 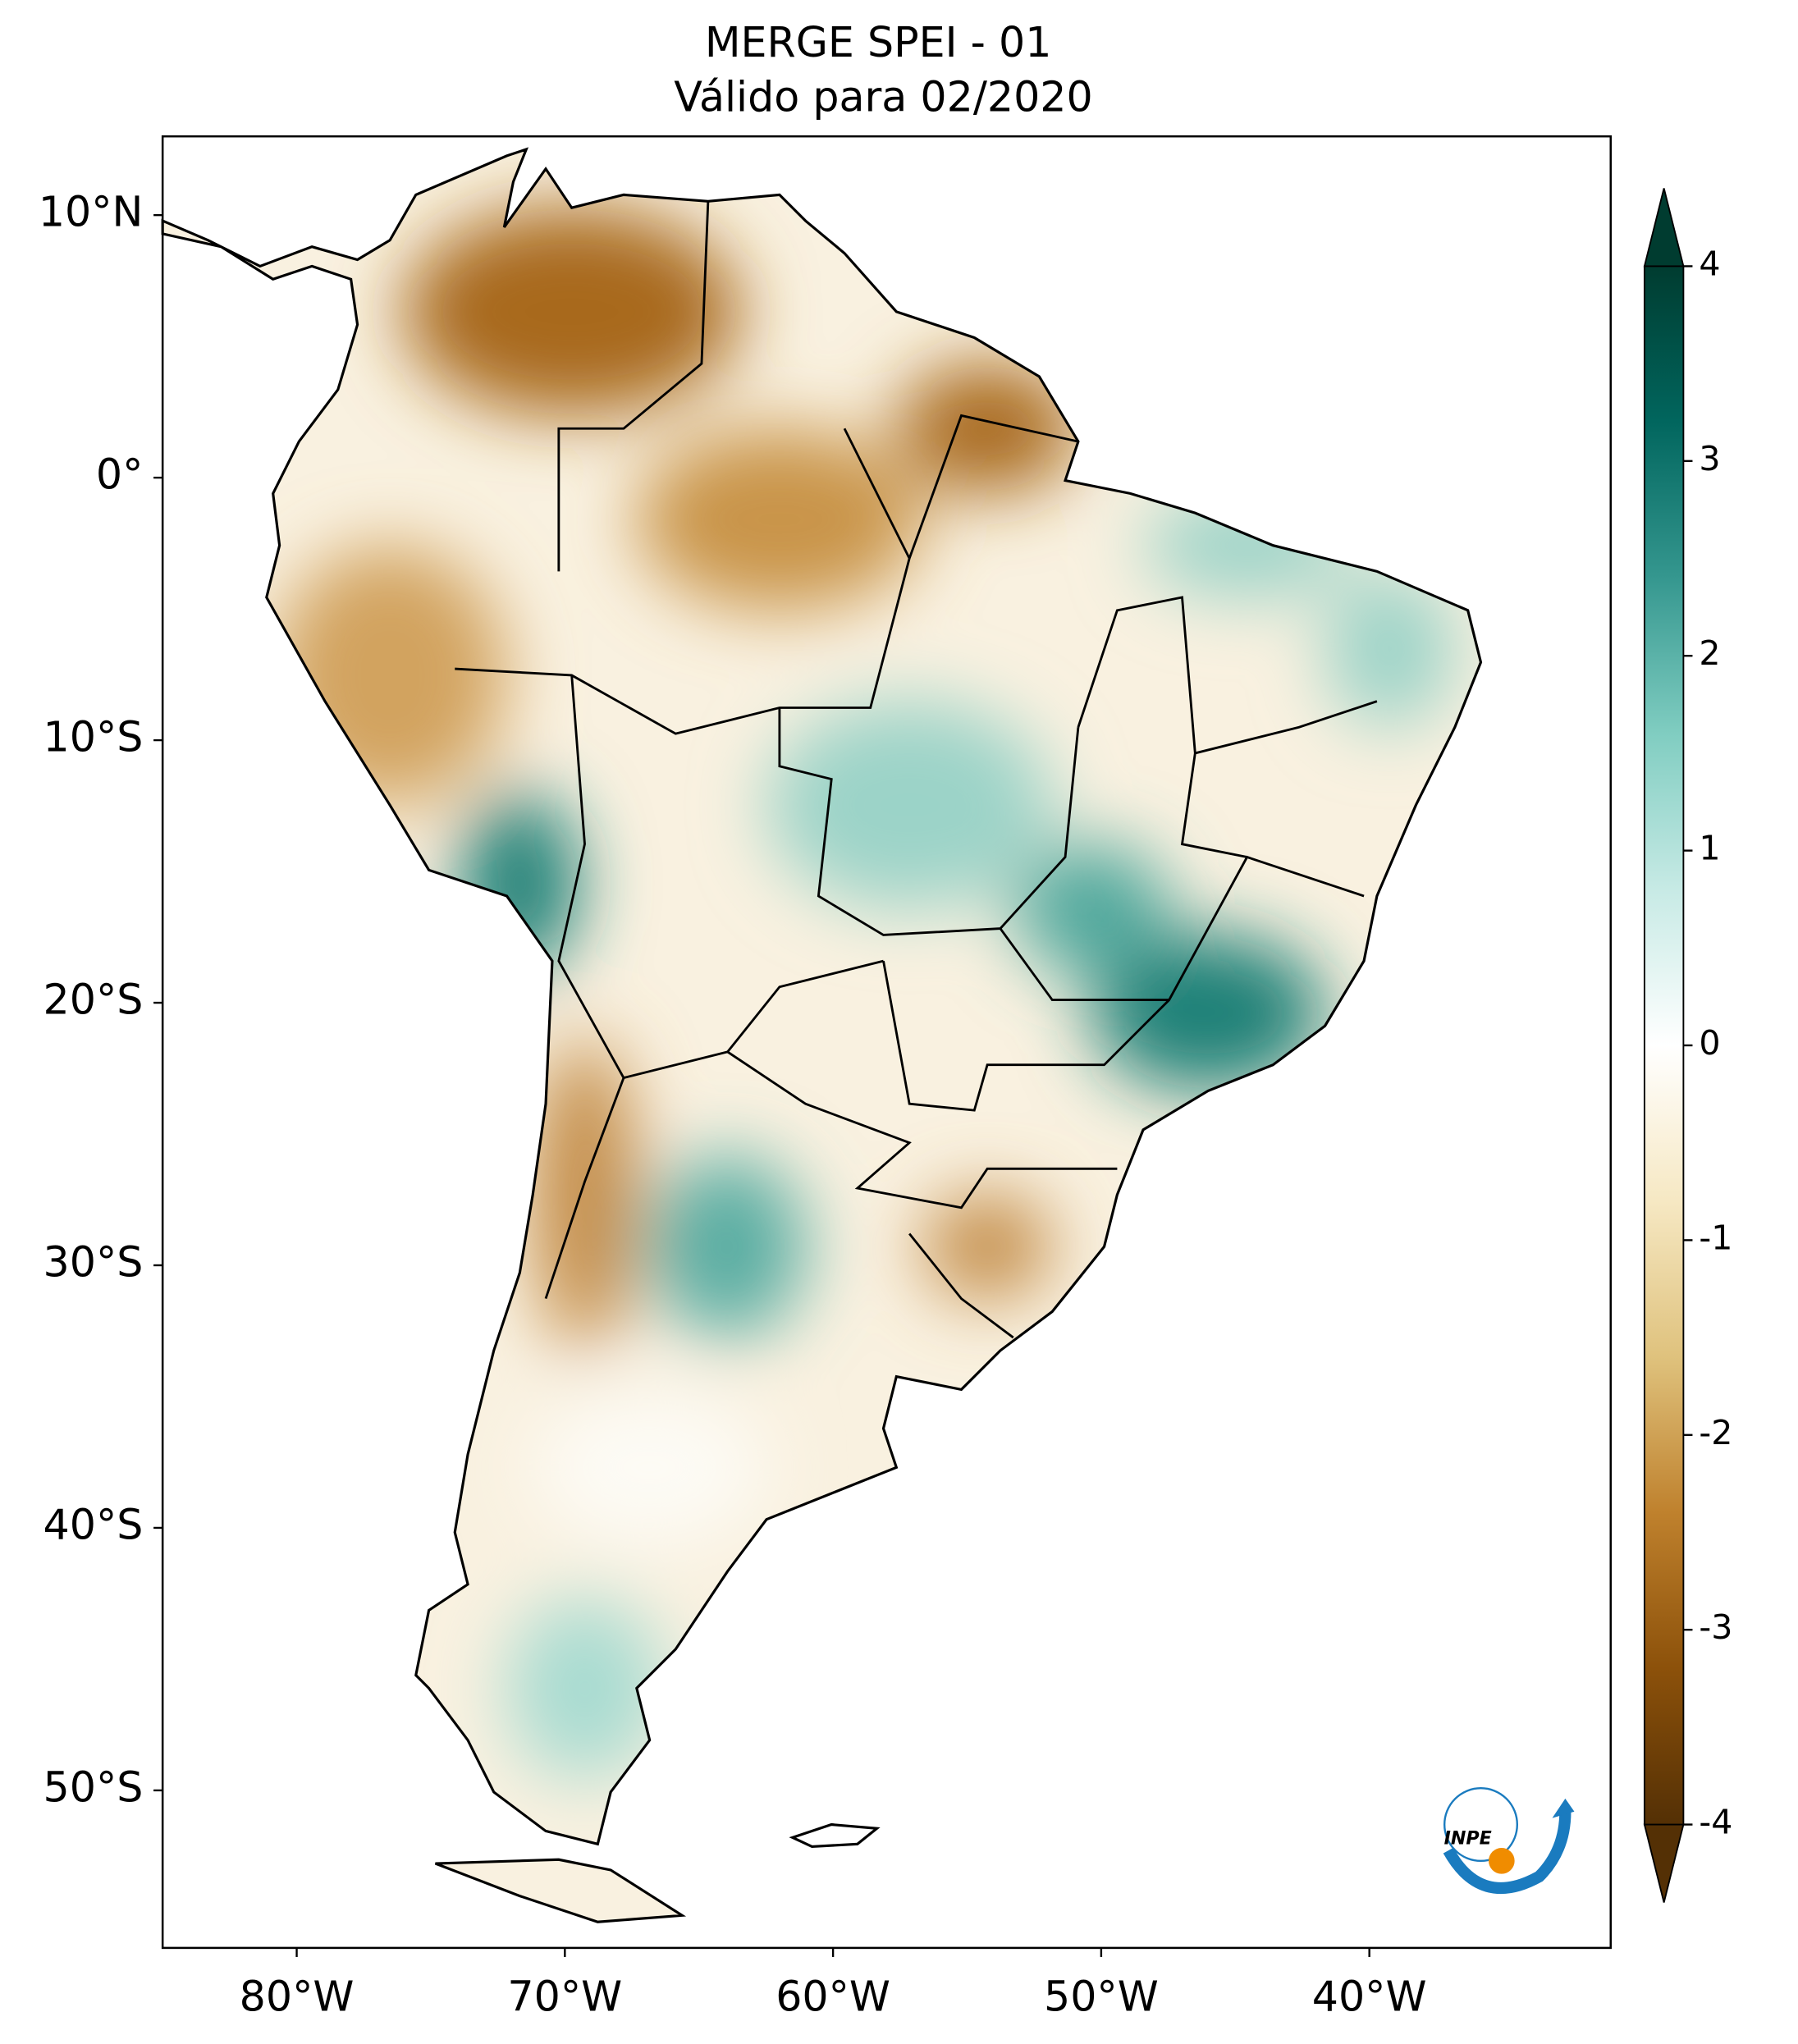 What do you see at coordinates (1509, 1841) in the screenshot?
I see `inpe-logo: INPE` at bounding box center [1509, 1841].